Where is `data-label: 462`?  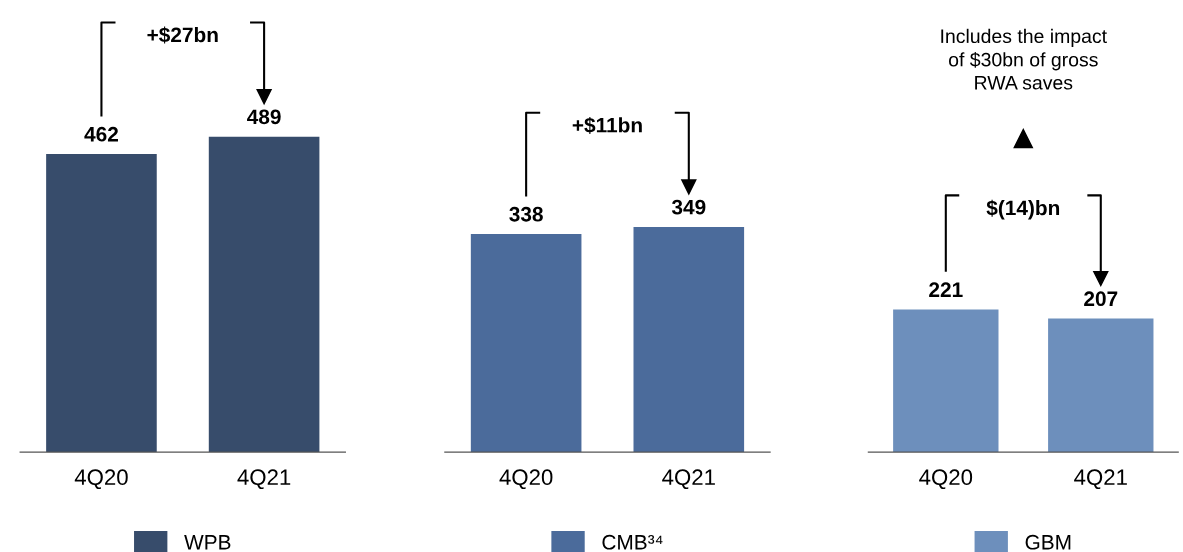 data-label: 462 is located at coordinates (101, 134).